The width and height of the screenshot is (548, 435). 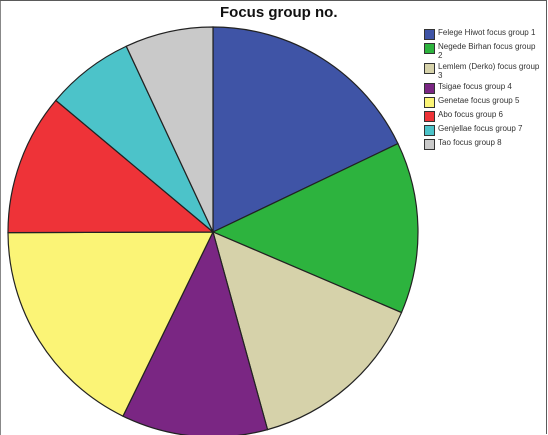 What do you see at coordinates (470, 142) in the screenshot?
I see `legend-label: Tao focus group 8` at bounding box center [470, 142].